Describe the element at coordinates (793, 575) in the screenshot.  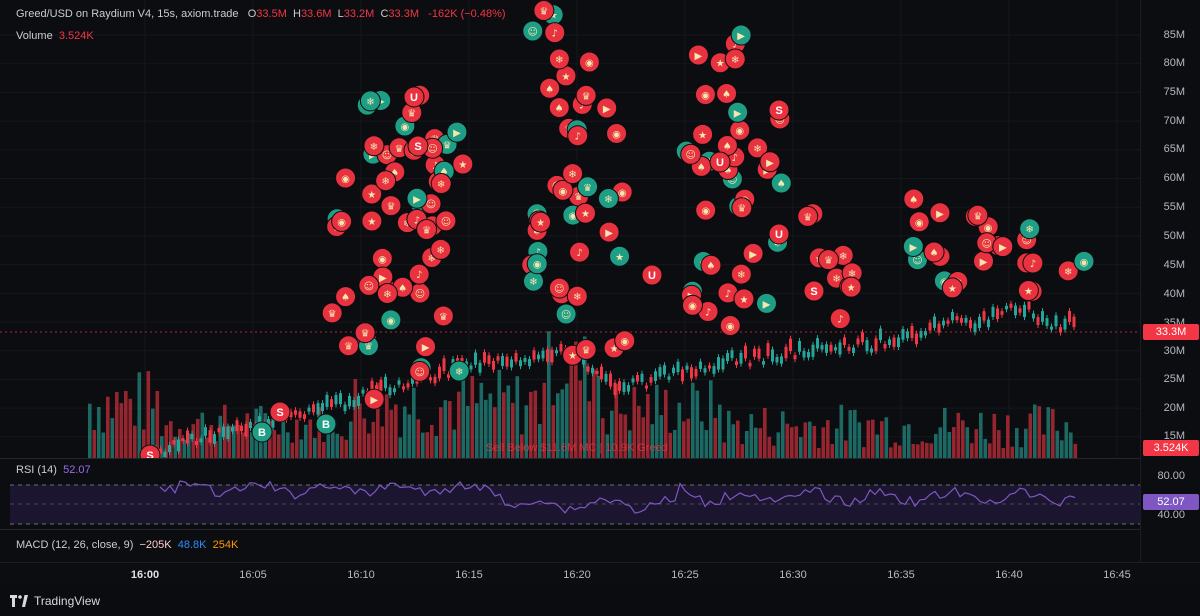
I see `x-tick: 16:30` at that location.